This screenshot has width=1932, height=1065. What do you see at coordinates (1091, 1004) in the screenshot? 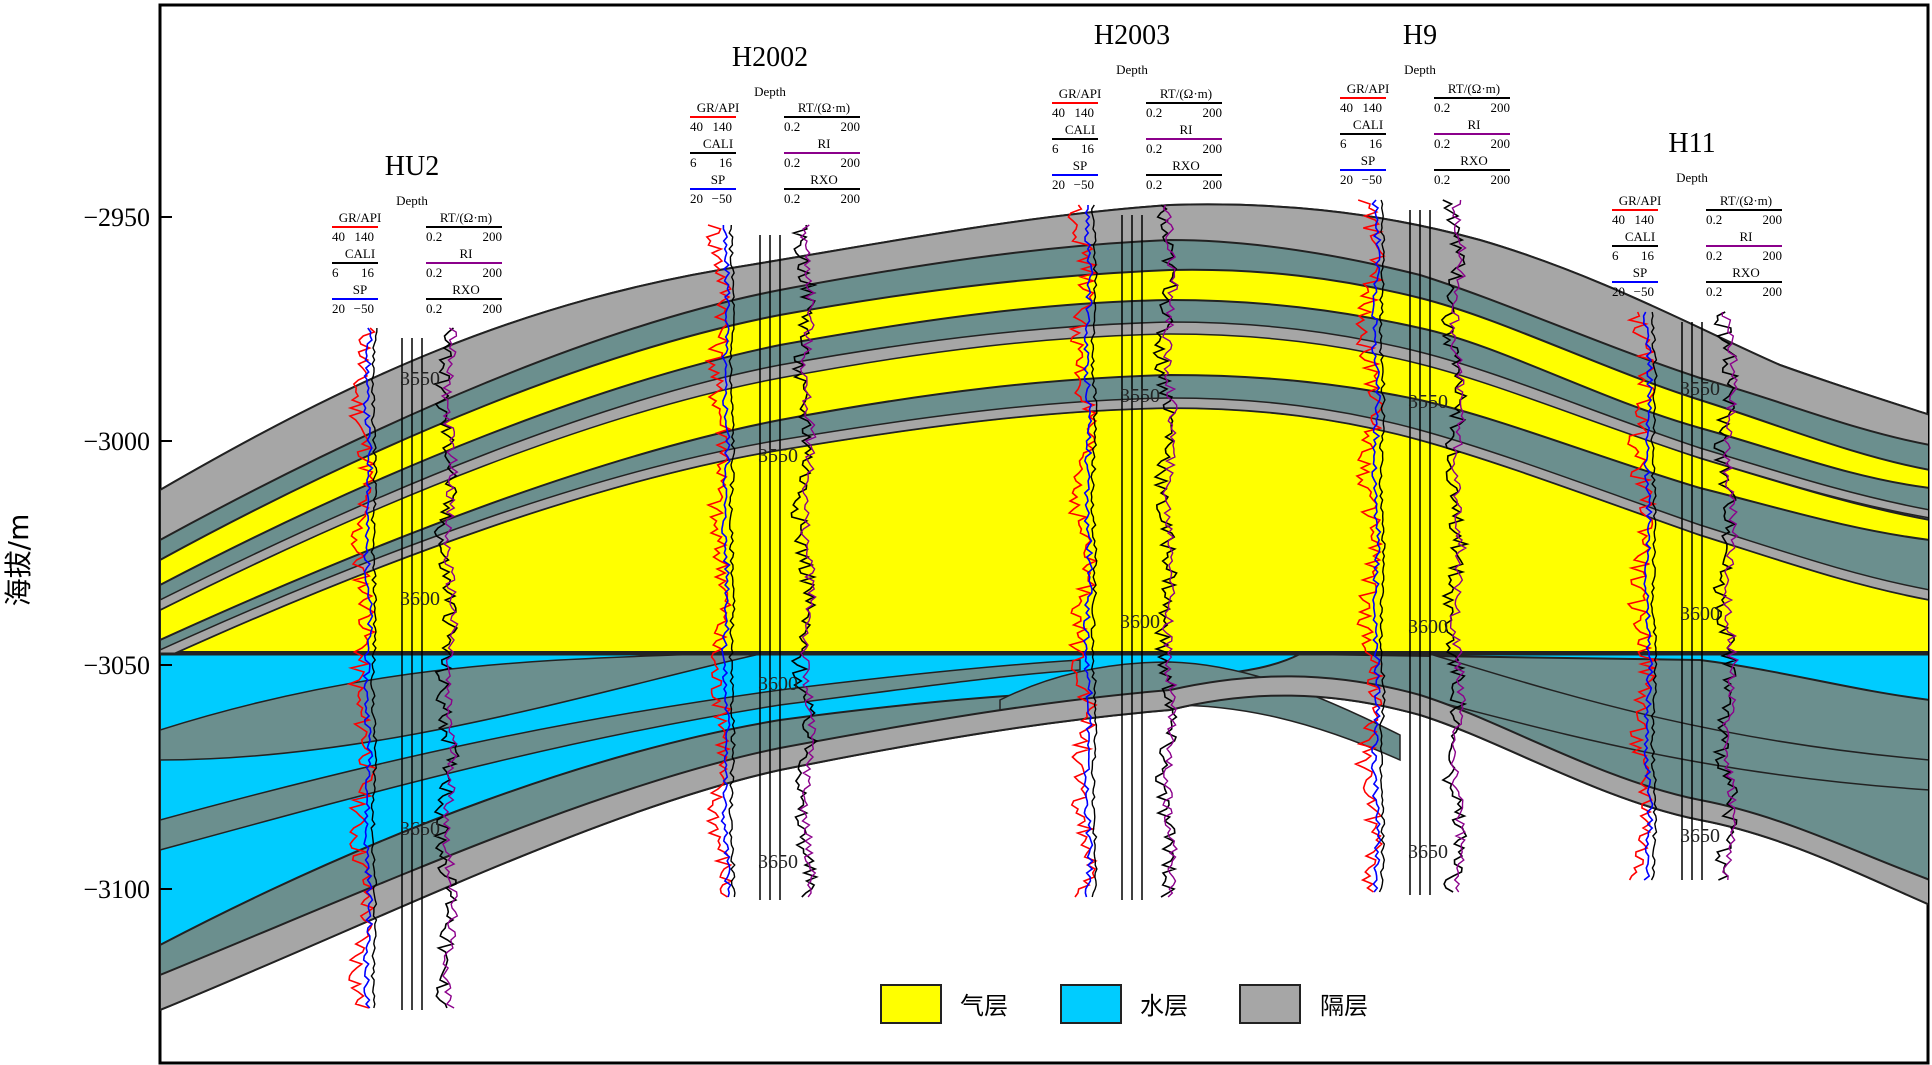
I see `legend-water-swatch` at bounding box center [1091, 1004].